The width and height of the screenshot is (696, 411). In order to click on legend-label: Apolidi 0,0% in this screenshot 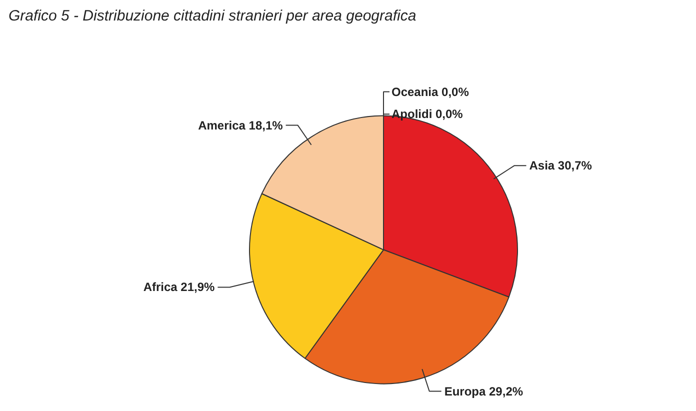, I will do `click(428, 114)`.